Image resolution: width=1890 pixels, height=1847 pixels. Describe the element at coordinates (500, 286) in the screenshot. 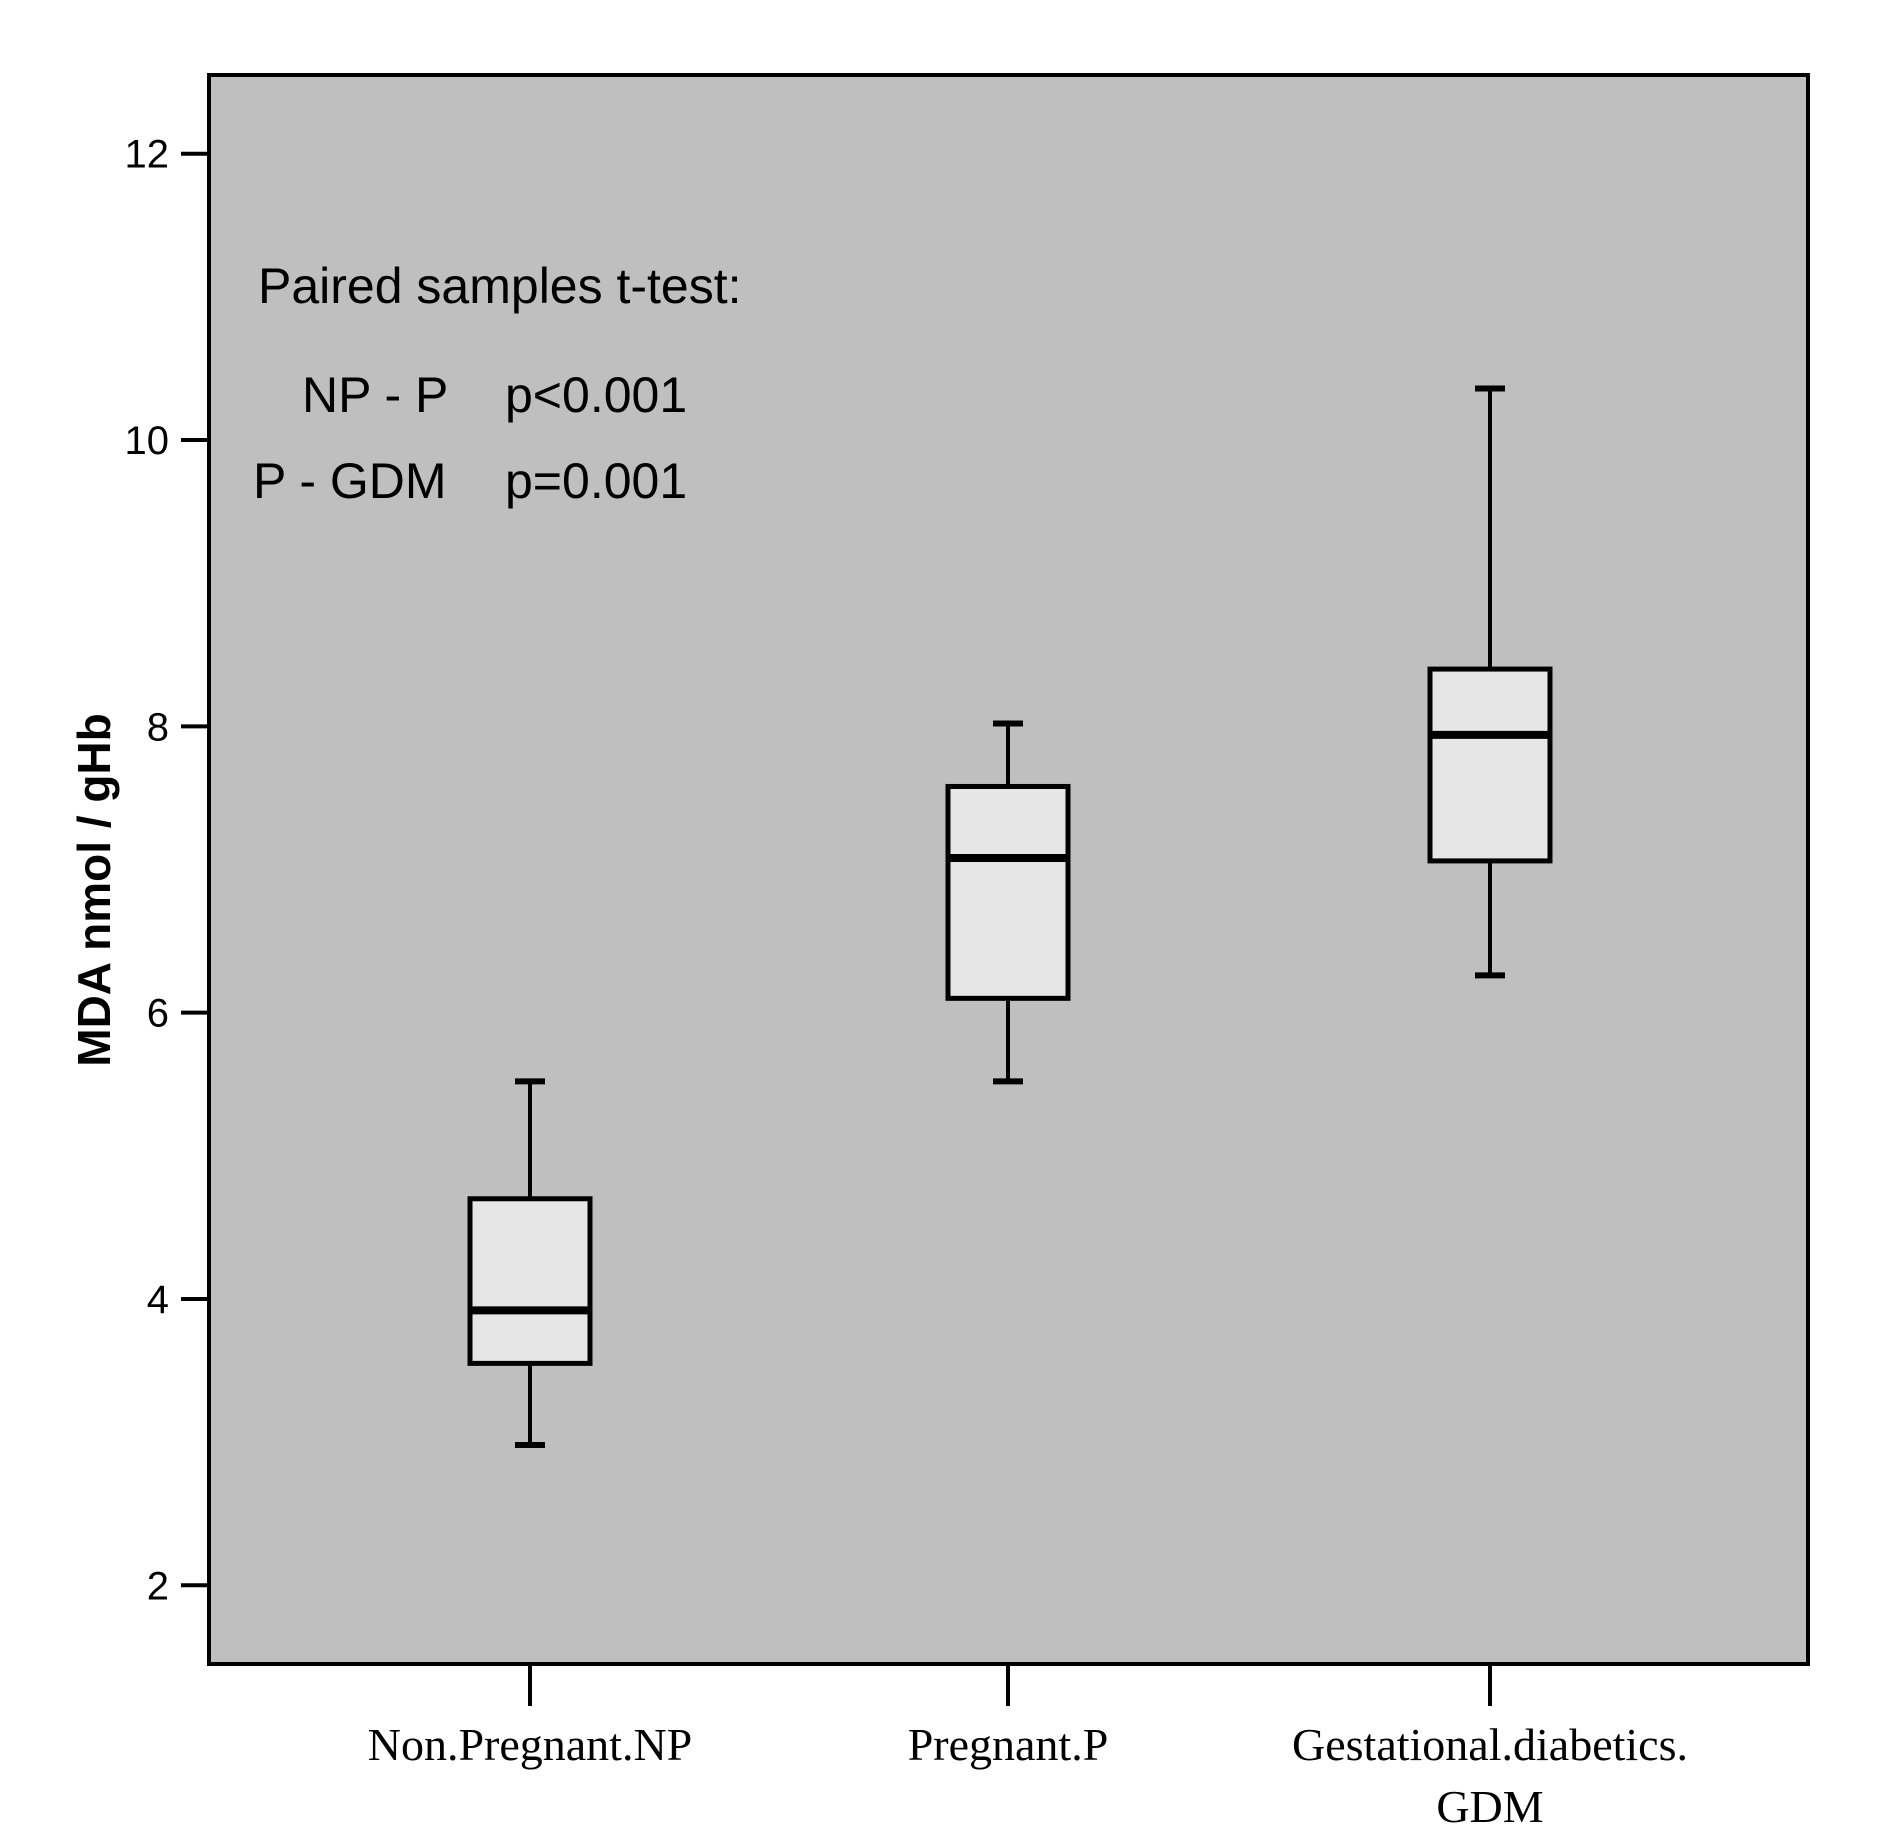

I see `annotation-heading: Paired samples t-test:` at that location.